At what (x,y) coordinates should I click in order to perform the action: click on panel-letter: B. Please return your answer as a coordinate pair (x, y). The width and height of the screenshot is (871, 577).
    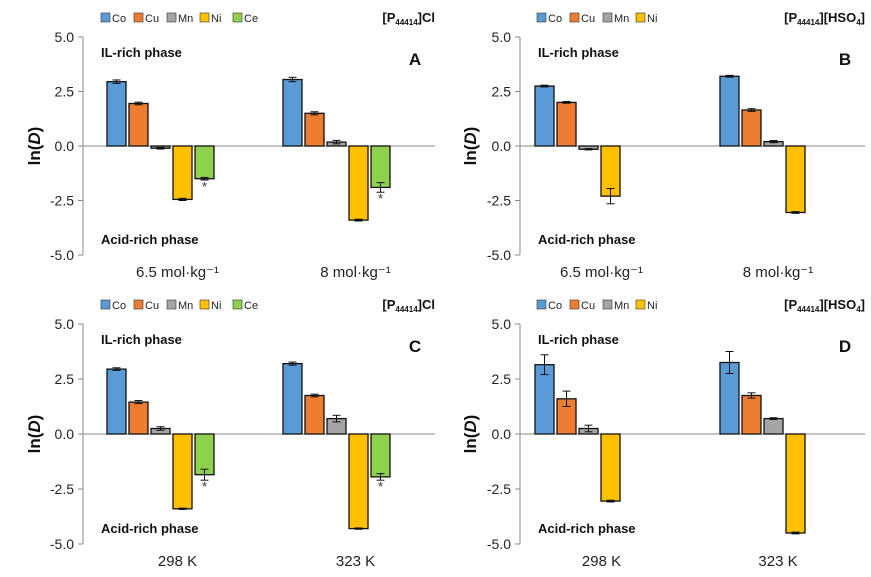
    Looking at the image, I should click on (845, 59).